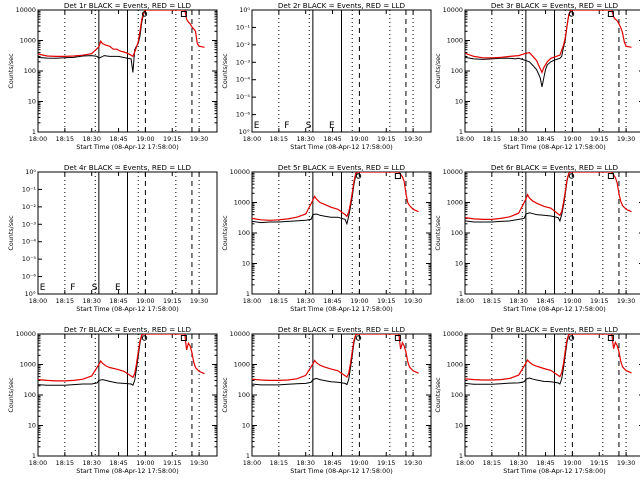 Image resolution: width=640 pixels, height=480 pixels. What do you see at coordinates (309, 126) in the screenshot?
I see `phase-letter: S` at bounding box center [309, 126].